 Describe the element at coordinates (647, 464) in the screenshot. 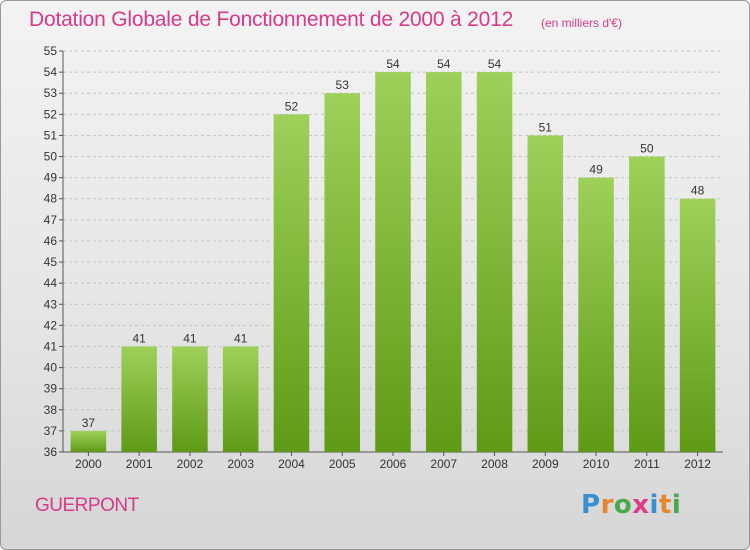

I see `x-tick-label: 2011` at that location.